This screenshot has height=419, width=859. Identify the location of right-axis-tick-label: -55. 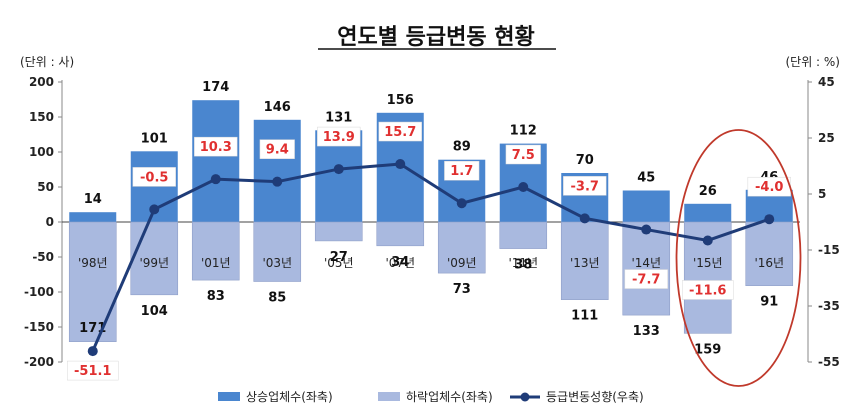
(829, 362).